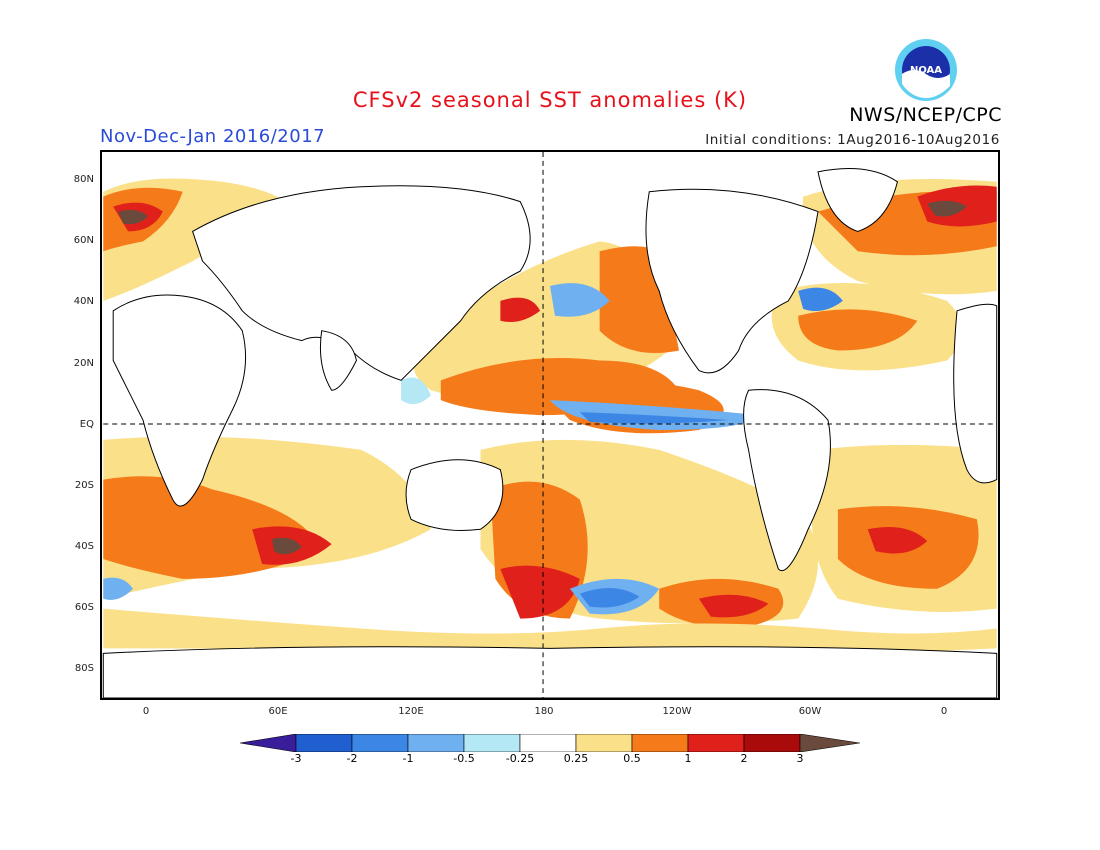 The image size is (1100, 850). Describe the element at coordinates (83, 179) in the screenshot. I see `lat-label-80n: 80N` at that location.